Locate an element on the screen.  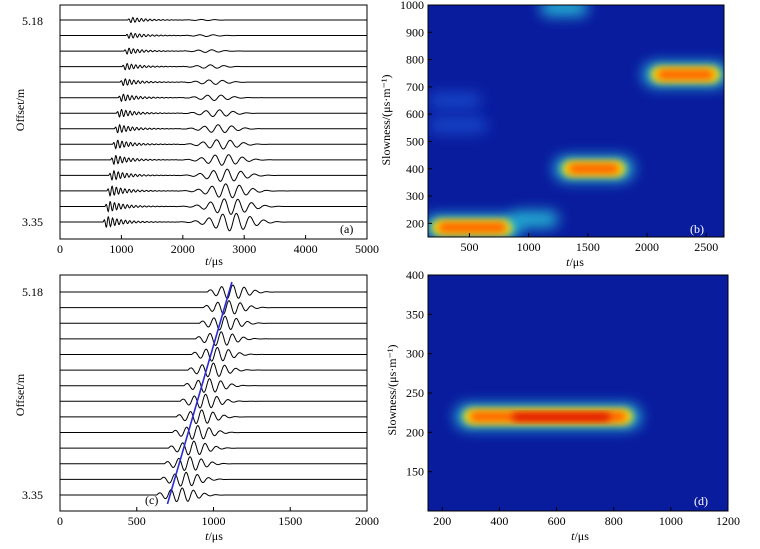
panel-d-xtick-label: 800 is located at coordinates (614, 521).